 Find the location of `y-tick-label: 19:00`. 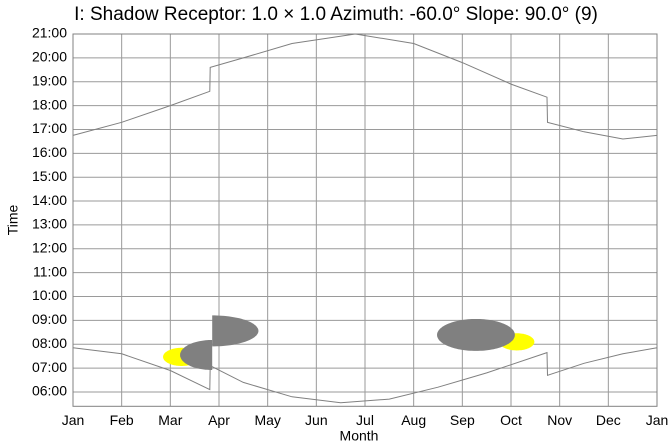

y-tick-label: 19:00 is located at coordinates (49, 80).